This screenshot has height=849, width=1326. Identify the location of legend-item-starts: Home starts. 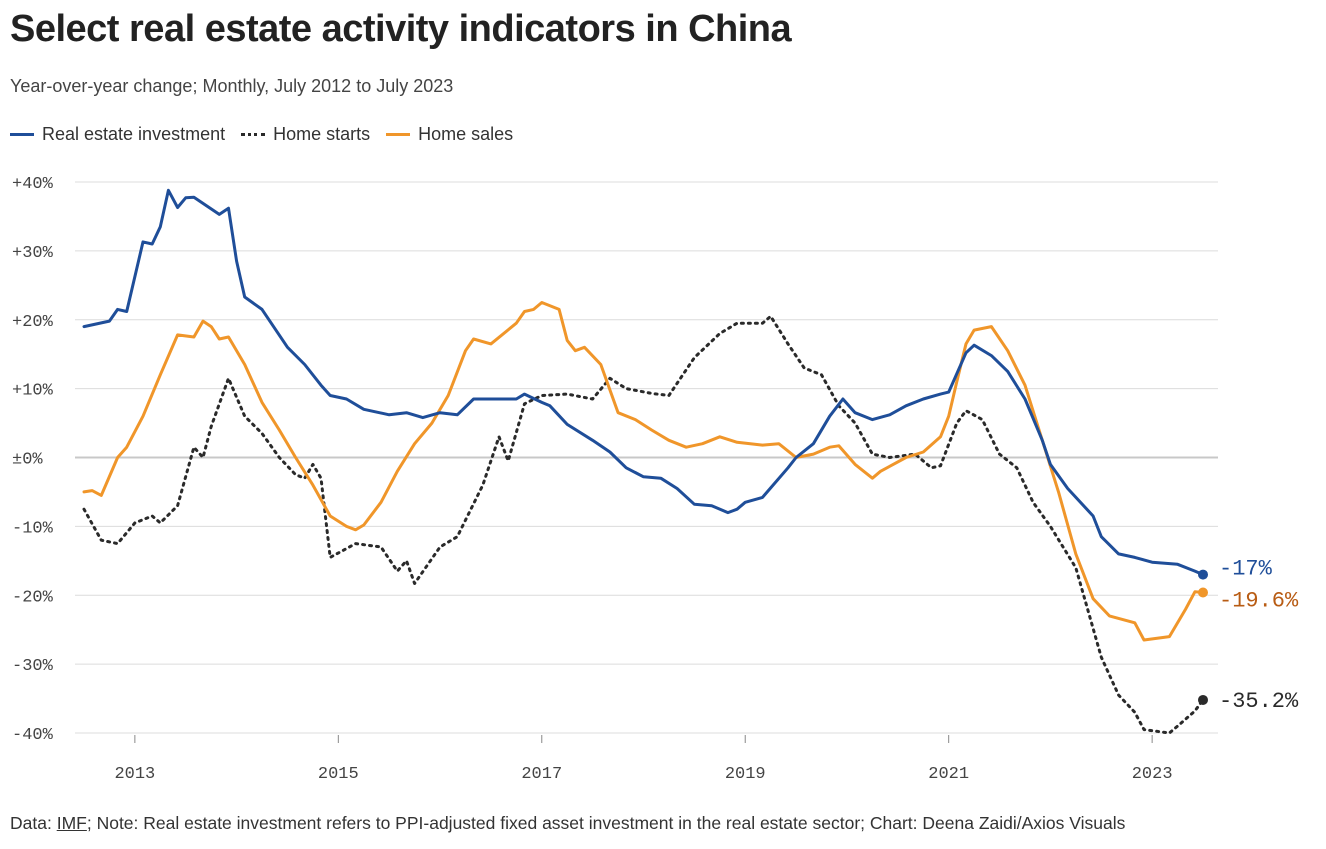
(305, 134).